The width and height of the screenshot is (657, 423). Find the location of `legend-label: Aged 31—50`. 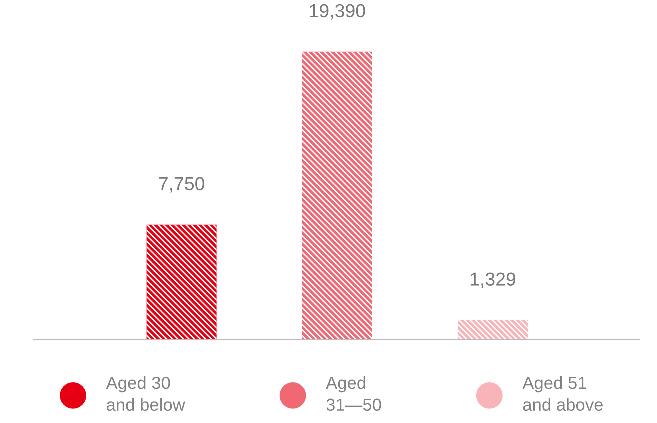

legend-label: Aged 31—50 is located at coordinates (354, 394).